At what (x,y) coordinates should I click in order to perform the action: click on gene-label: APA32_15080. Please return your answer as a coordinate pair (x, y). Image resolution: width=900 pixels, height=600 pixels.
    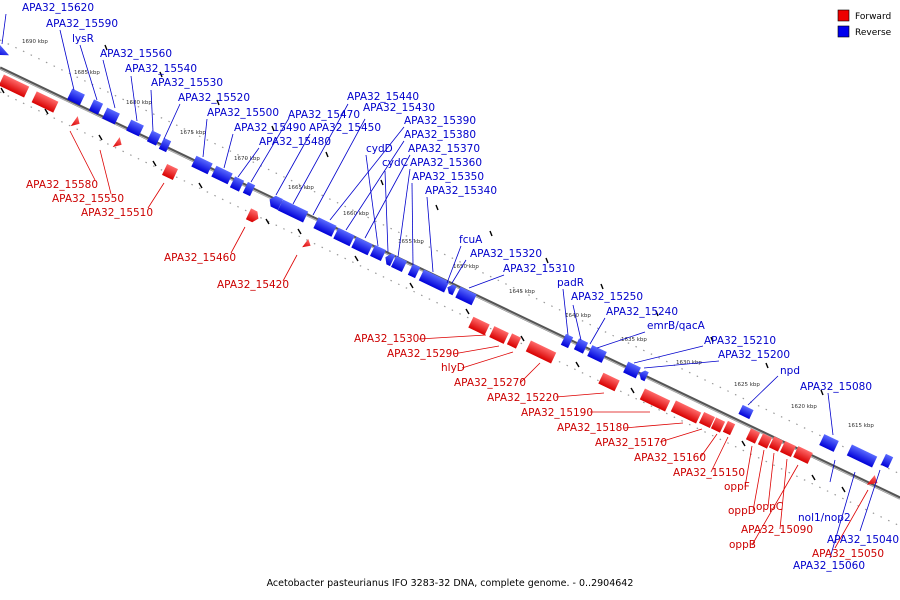
    Looking at the image, I should click on (836, 387).